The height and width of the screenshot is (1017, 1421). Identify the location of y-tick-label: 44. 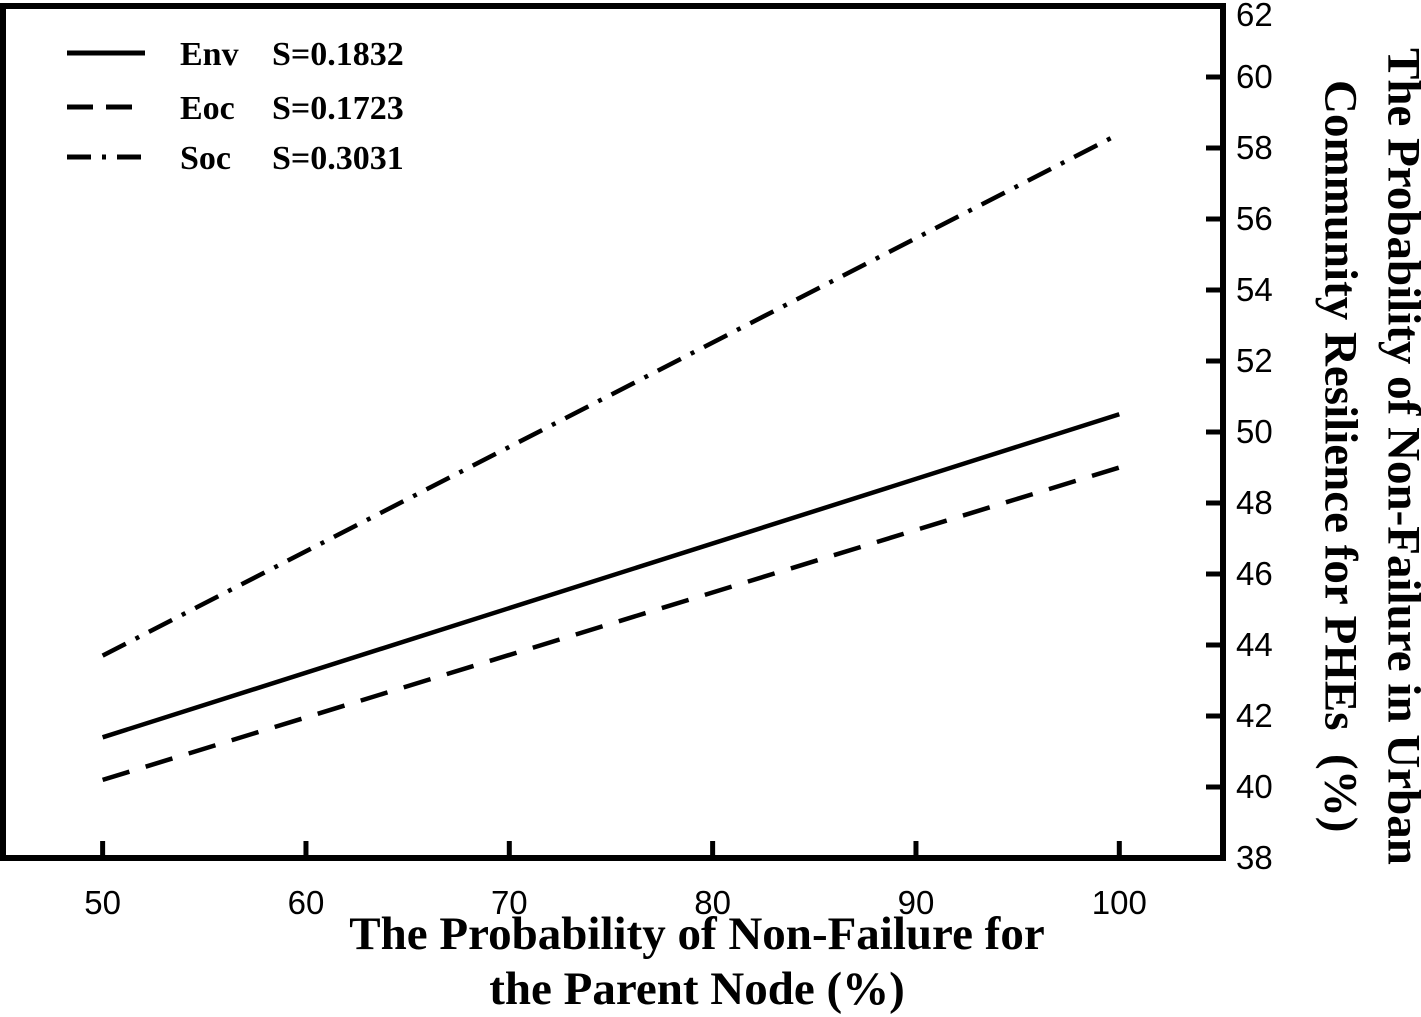
(1254, 644).